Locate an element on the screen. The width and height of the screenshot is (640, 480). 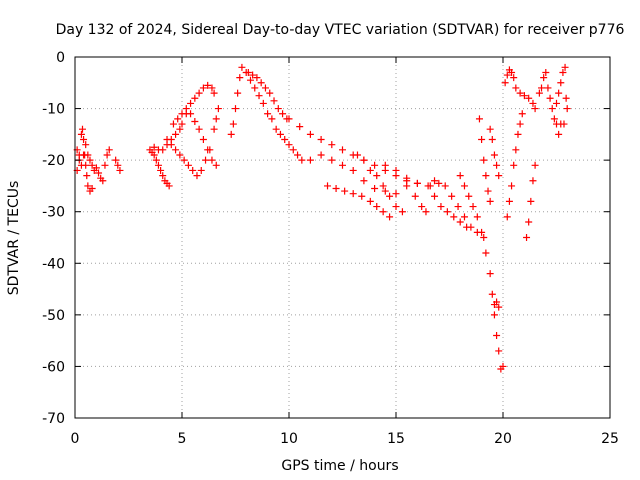
series-arc-t is located at coordinates (494, 152).